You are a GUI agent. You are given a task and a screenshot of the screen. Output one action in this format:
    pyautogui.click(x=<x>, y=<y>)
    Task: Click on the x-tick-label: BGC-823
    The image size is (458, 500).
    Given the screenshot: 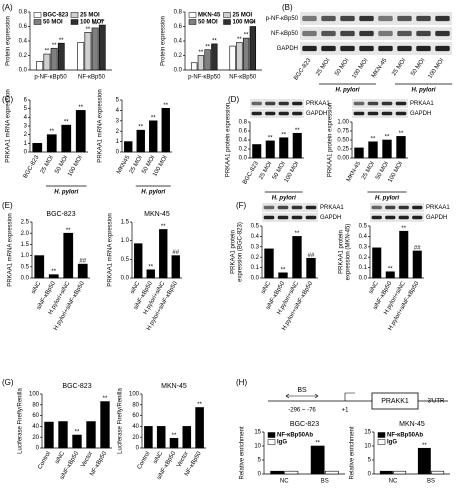 What is the action you would take?
    pyautogui.click(x=251, y=172)
    